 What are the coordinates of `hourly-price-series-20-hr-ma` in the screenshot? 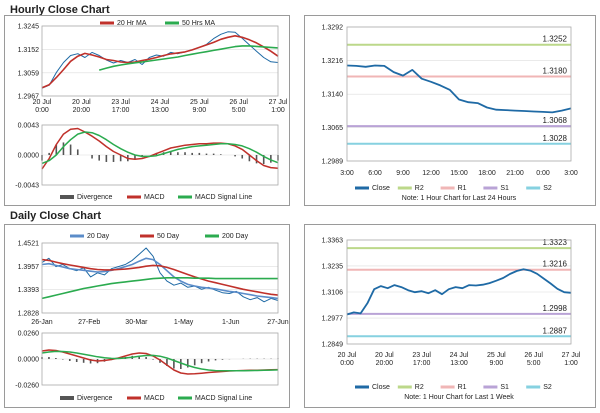 It's located at (160, 62).